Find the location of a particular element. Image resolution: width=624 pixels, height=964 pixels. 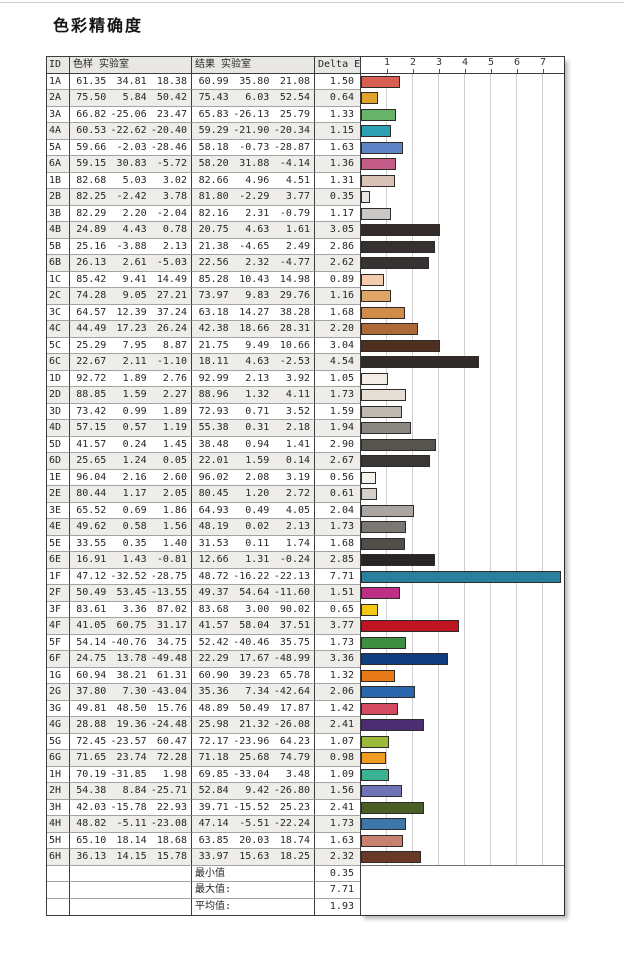

lab-value: 38.21 is located at coordinates (131, 675).